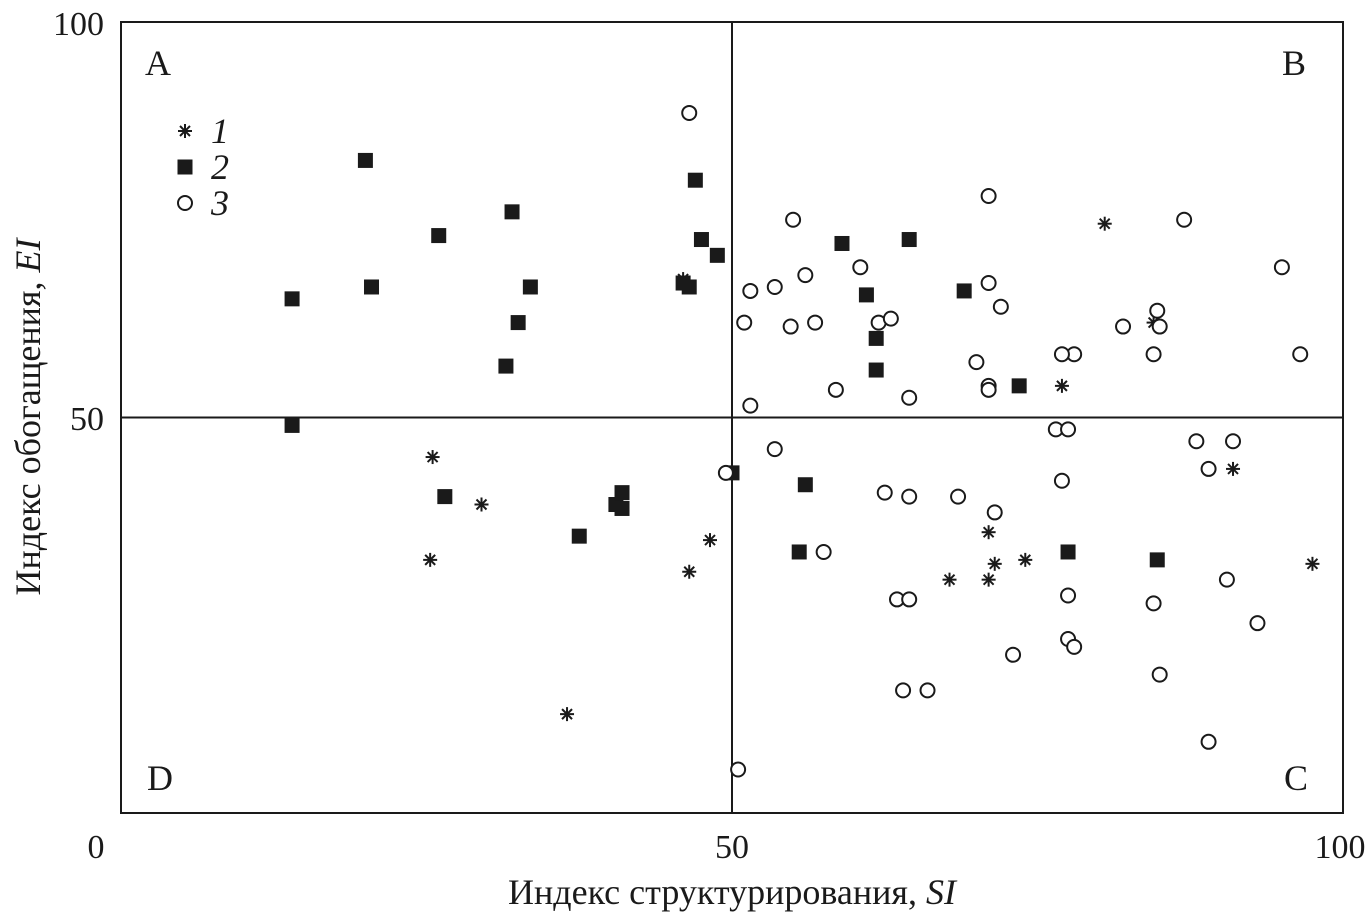  I want to click on quadrant-label-d: D, so click(160, 778).